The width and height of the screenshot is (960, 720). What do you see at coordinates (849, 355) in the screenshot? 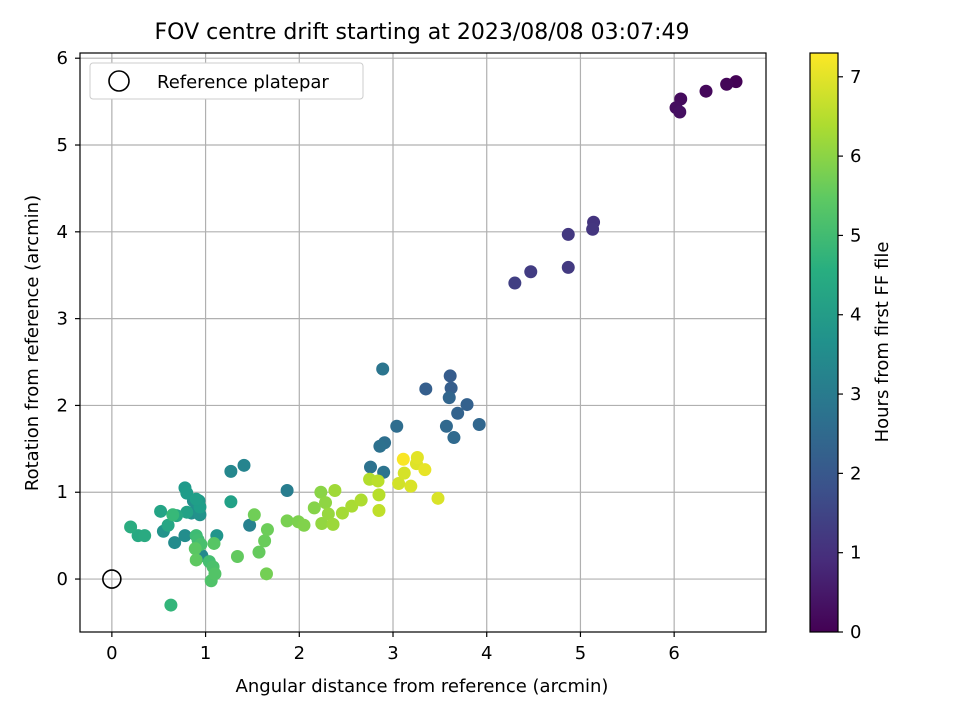
I see `colorbar-ticks: 0 1 2 3 4 5 6 7` at bounding box center [849, 355].